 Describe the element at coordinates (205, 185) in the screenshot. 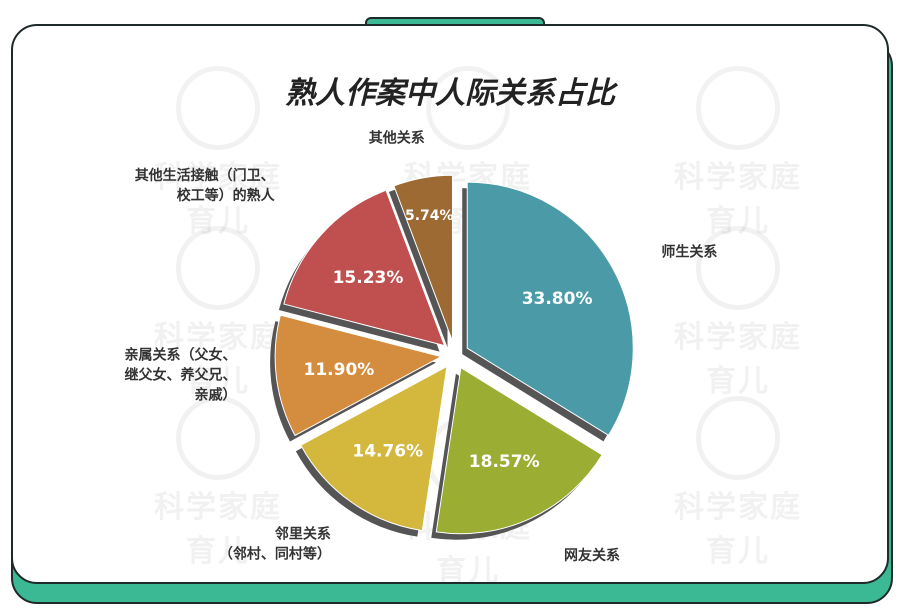

I see `slice-category-label: 其他生活接触（门卫、校工等）的熟人` at that location.